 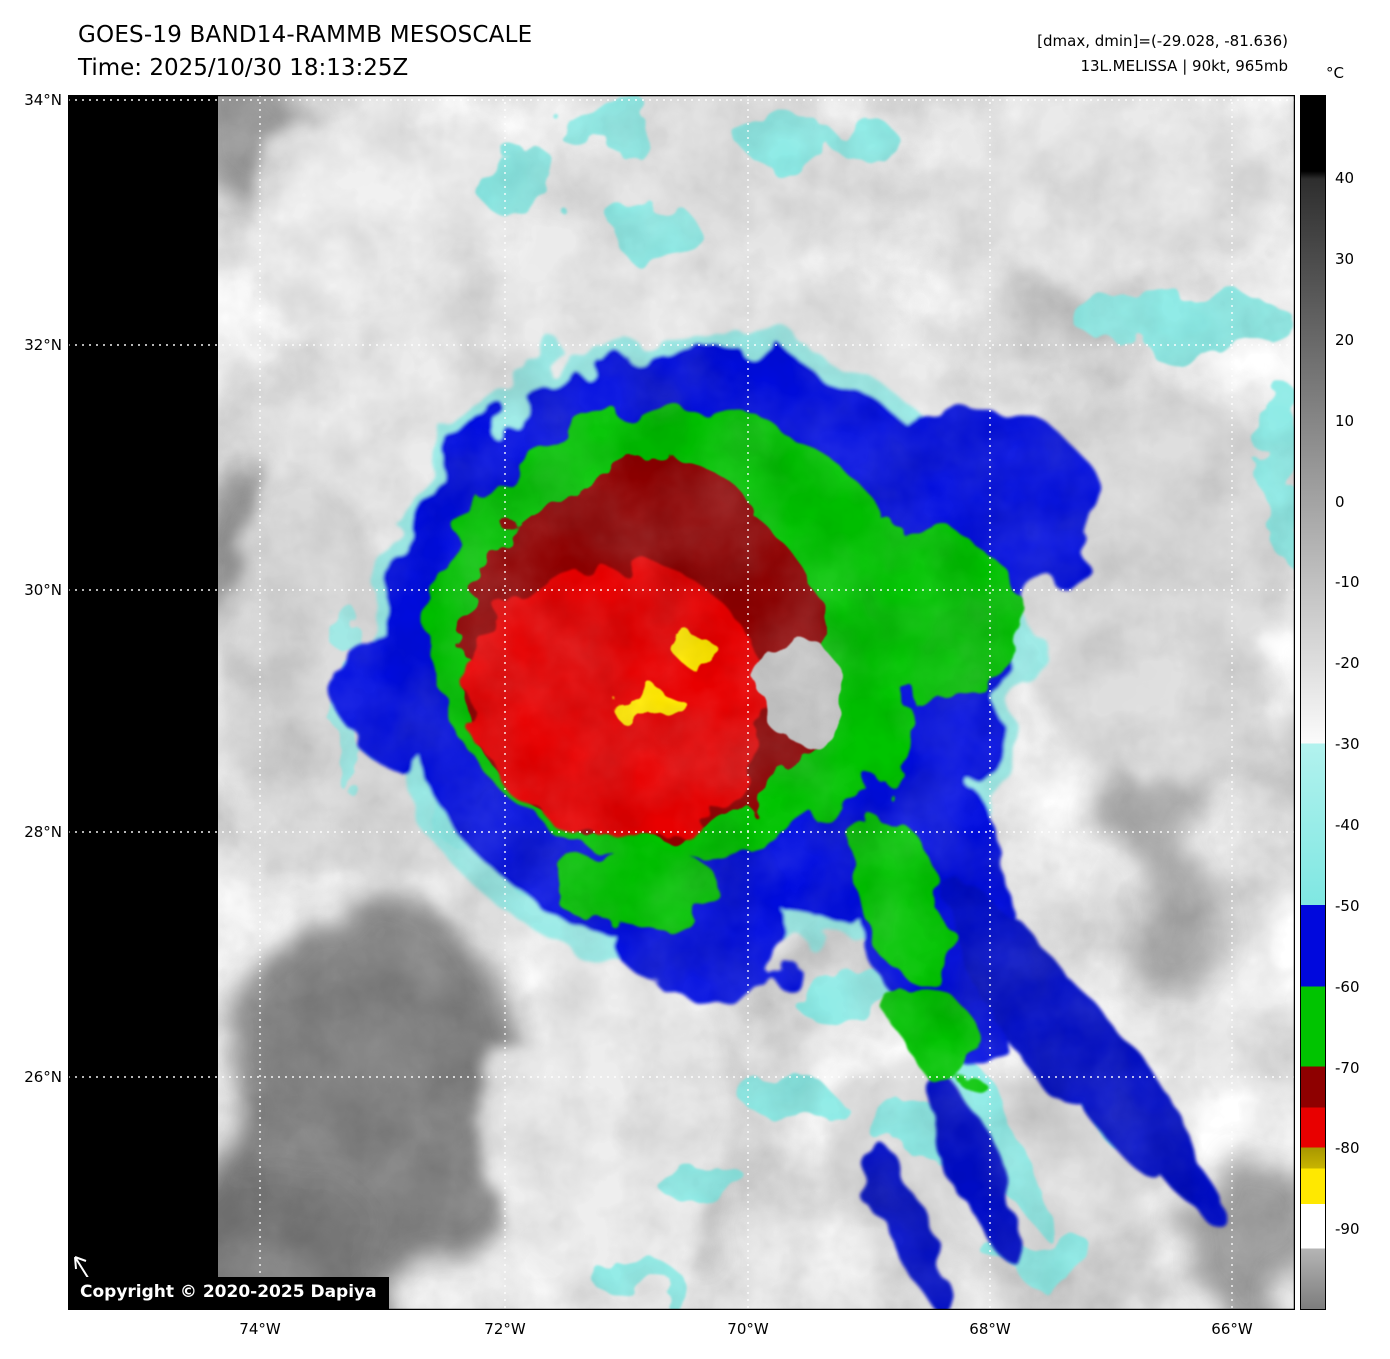 What do you see at coordinates (1345, 421) in the screenshot?
I see `colorbar-tick: 10` at bounding box center [1345, 421].